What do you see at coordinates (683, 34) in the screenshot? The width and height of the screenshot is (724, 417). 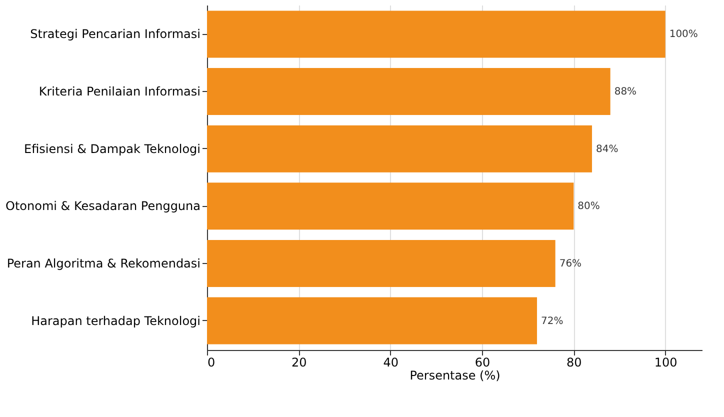 I see `data-label: 100%` at bounding box center [683, 34].